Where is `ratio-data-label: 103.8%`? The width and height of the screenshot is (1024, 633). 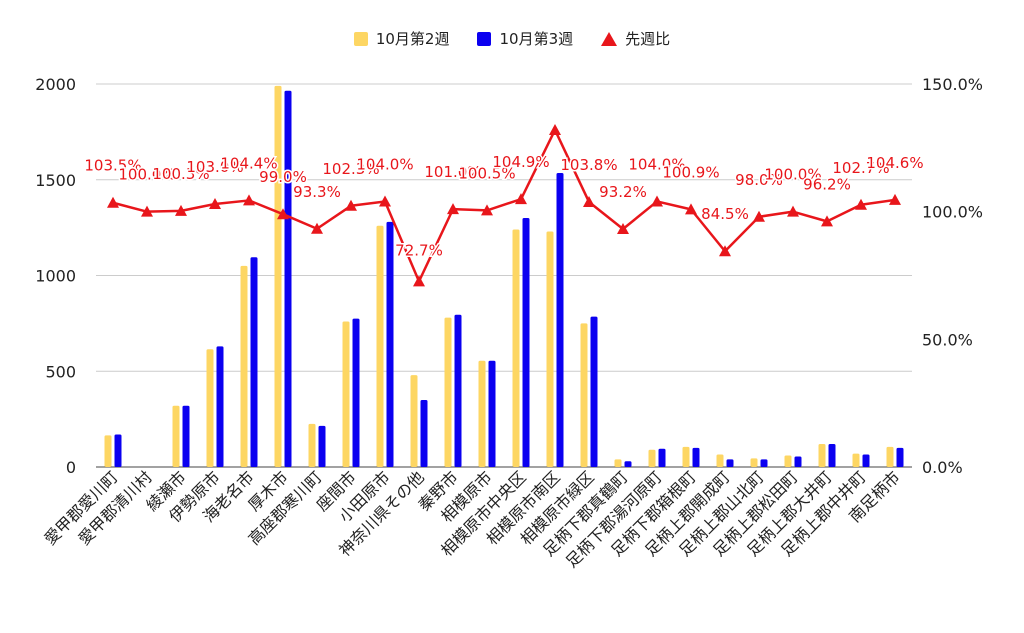 ratio-data-label: 103.8% is located at coordinates (588, 165).